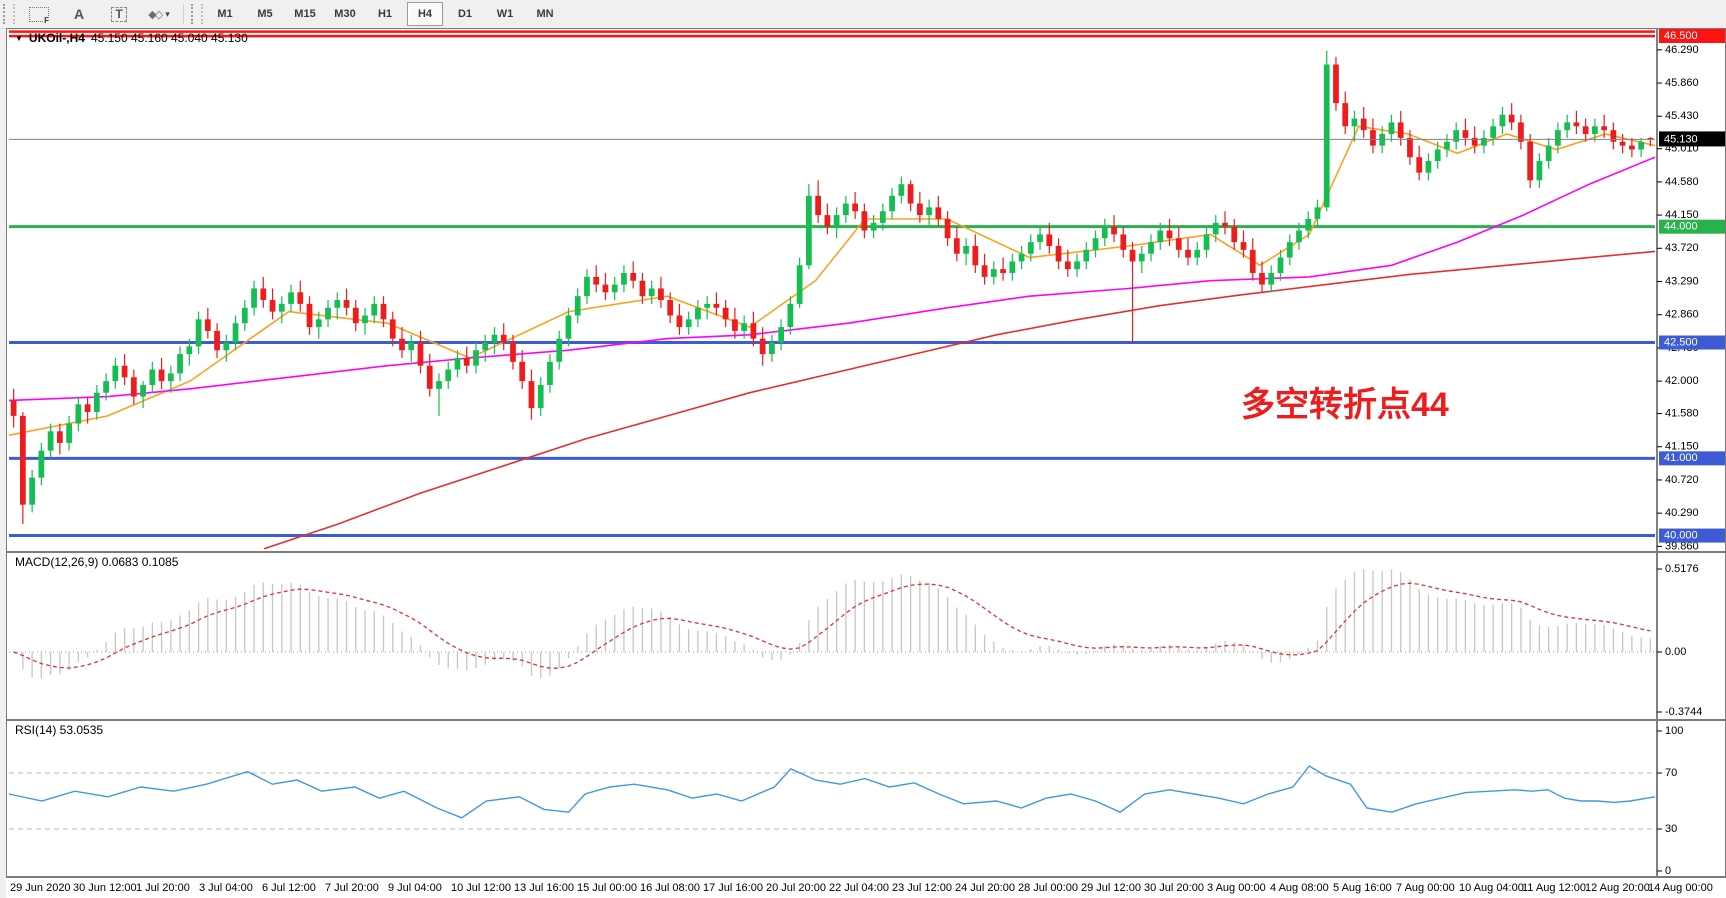  Describe the element at coordinates (607, 888) in the screenshot. I see `time-axis-label: 15 Jul 00:00` at that location.